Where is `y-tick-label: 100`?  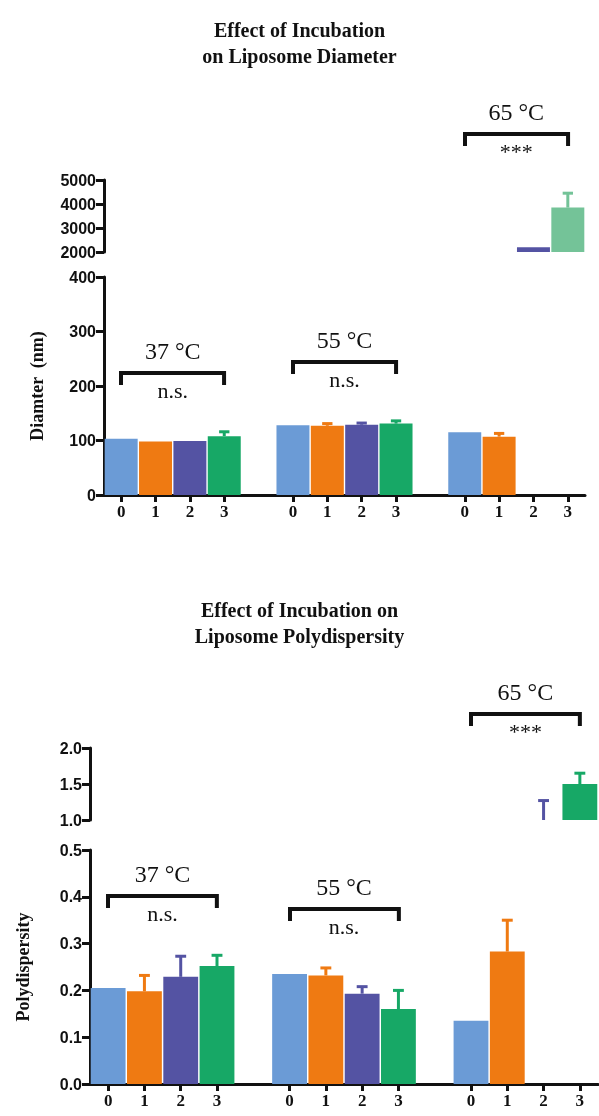
y-tick-label: 100 is located at coordinates (83, 440).